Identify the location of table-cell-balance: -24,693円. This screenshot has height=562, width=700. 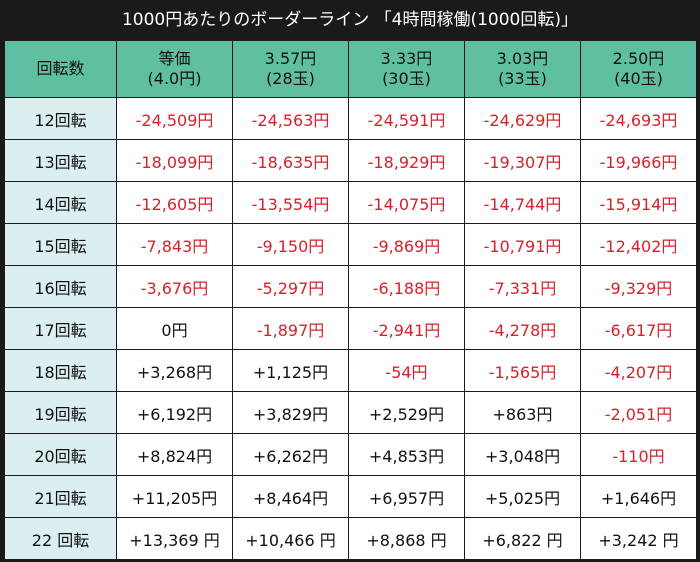
(638, 118).